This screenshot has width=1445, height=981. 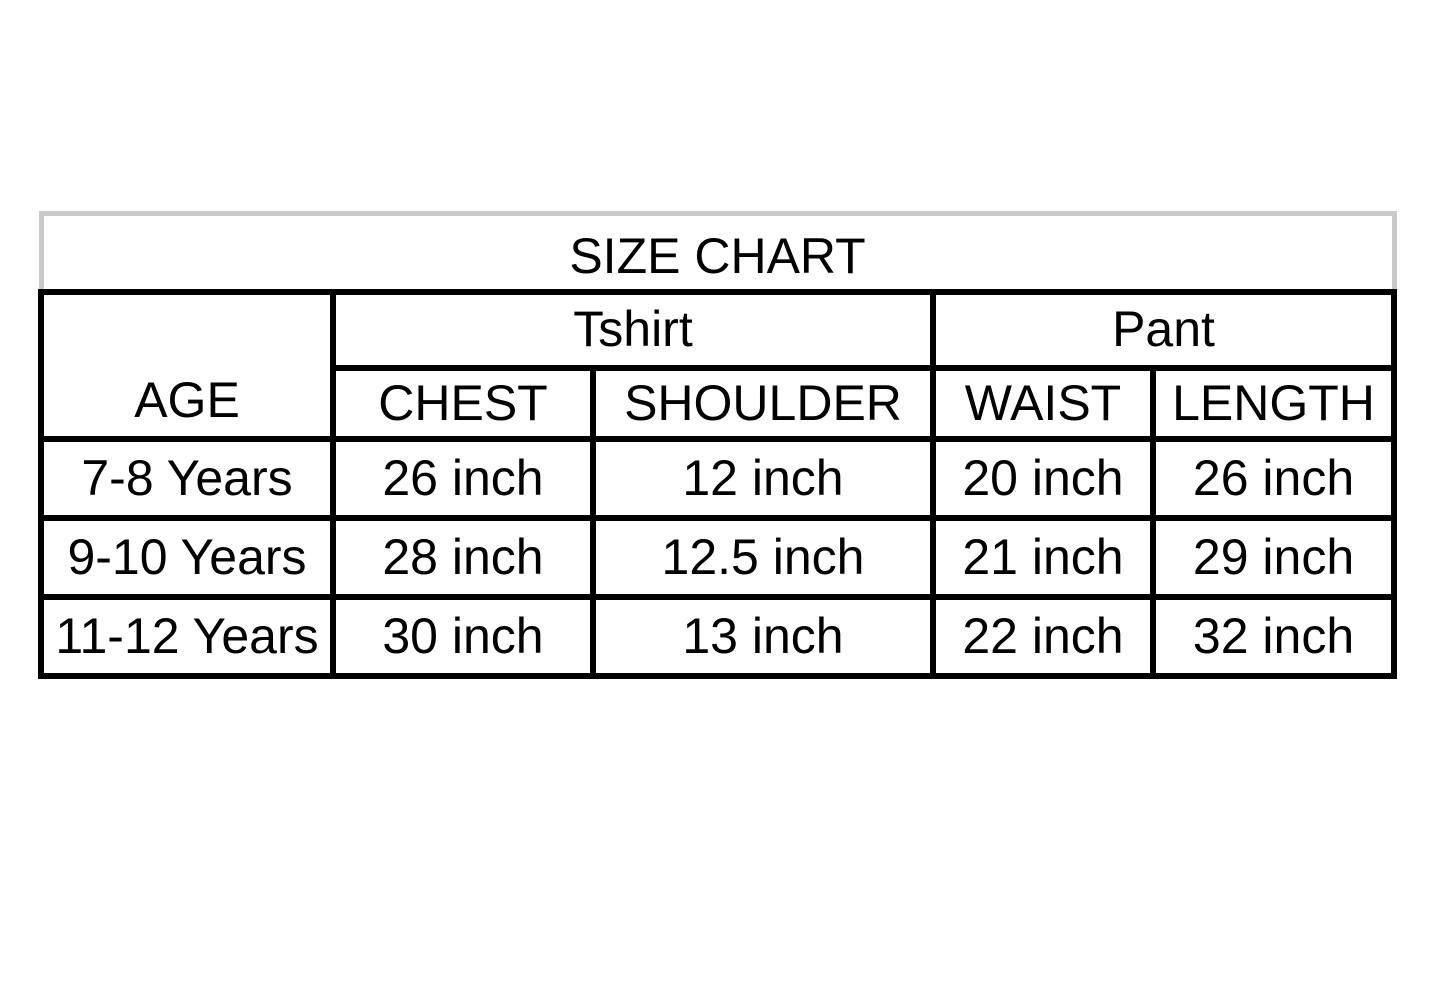 What do you see at coordinates (1163, 329) in the screenshot?
I see `group-header-pant: Pant` at bounding box center [1163, 329].